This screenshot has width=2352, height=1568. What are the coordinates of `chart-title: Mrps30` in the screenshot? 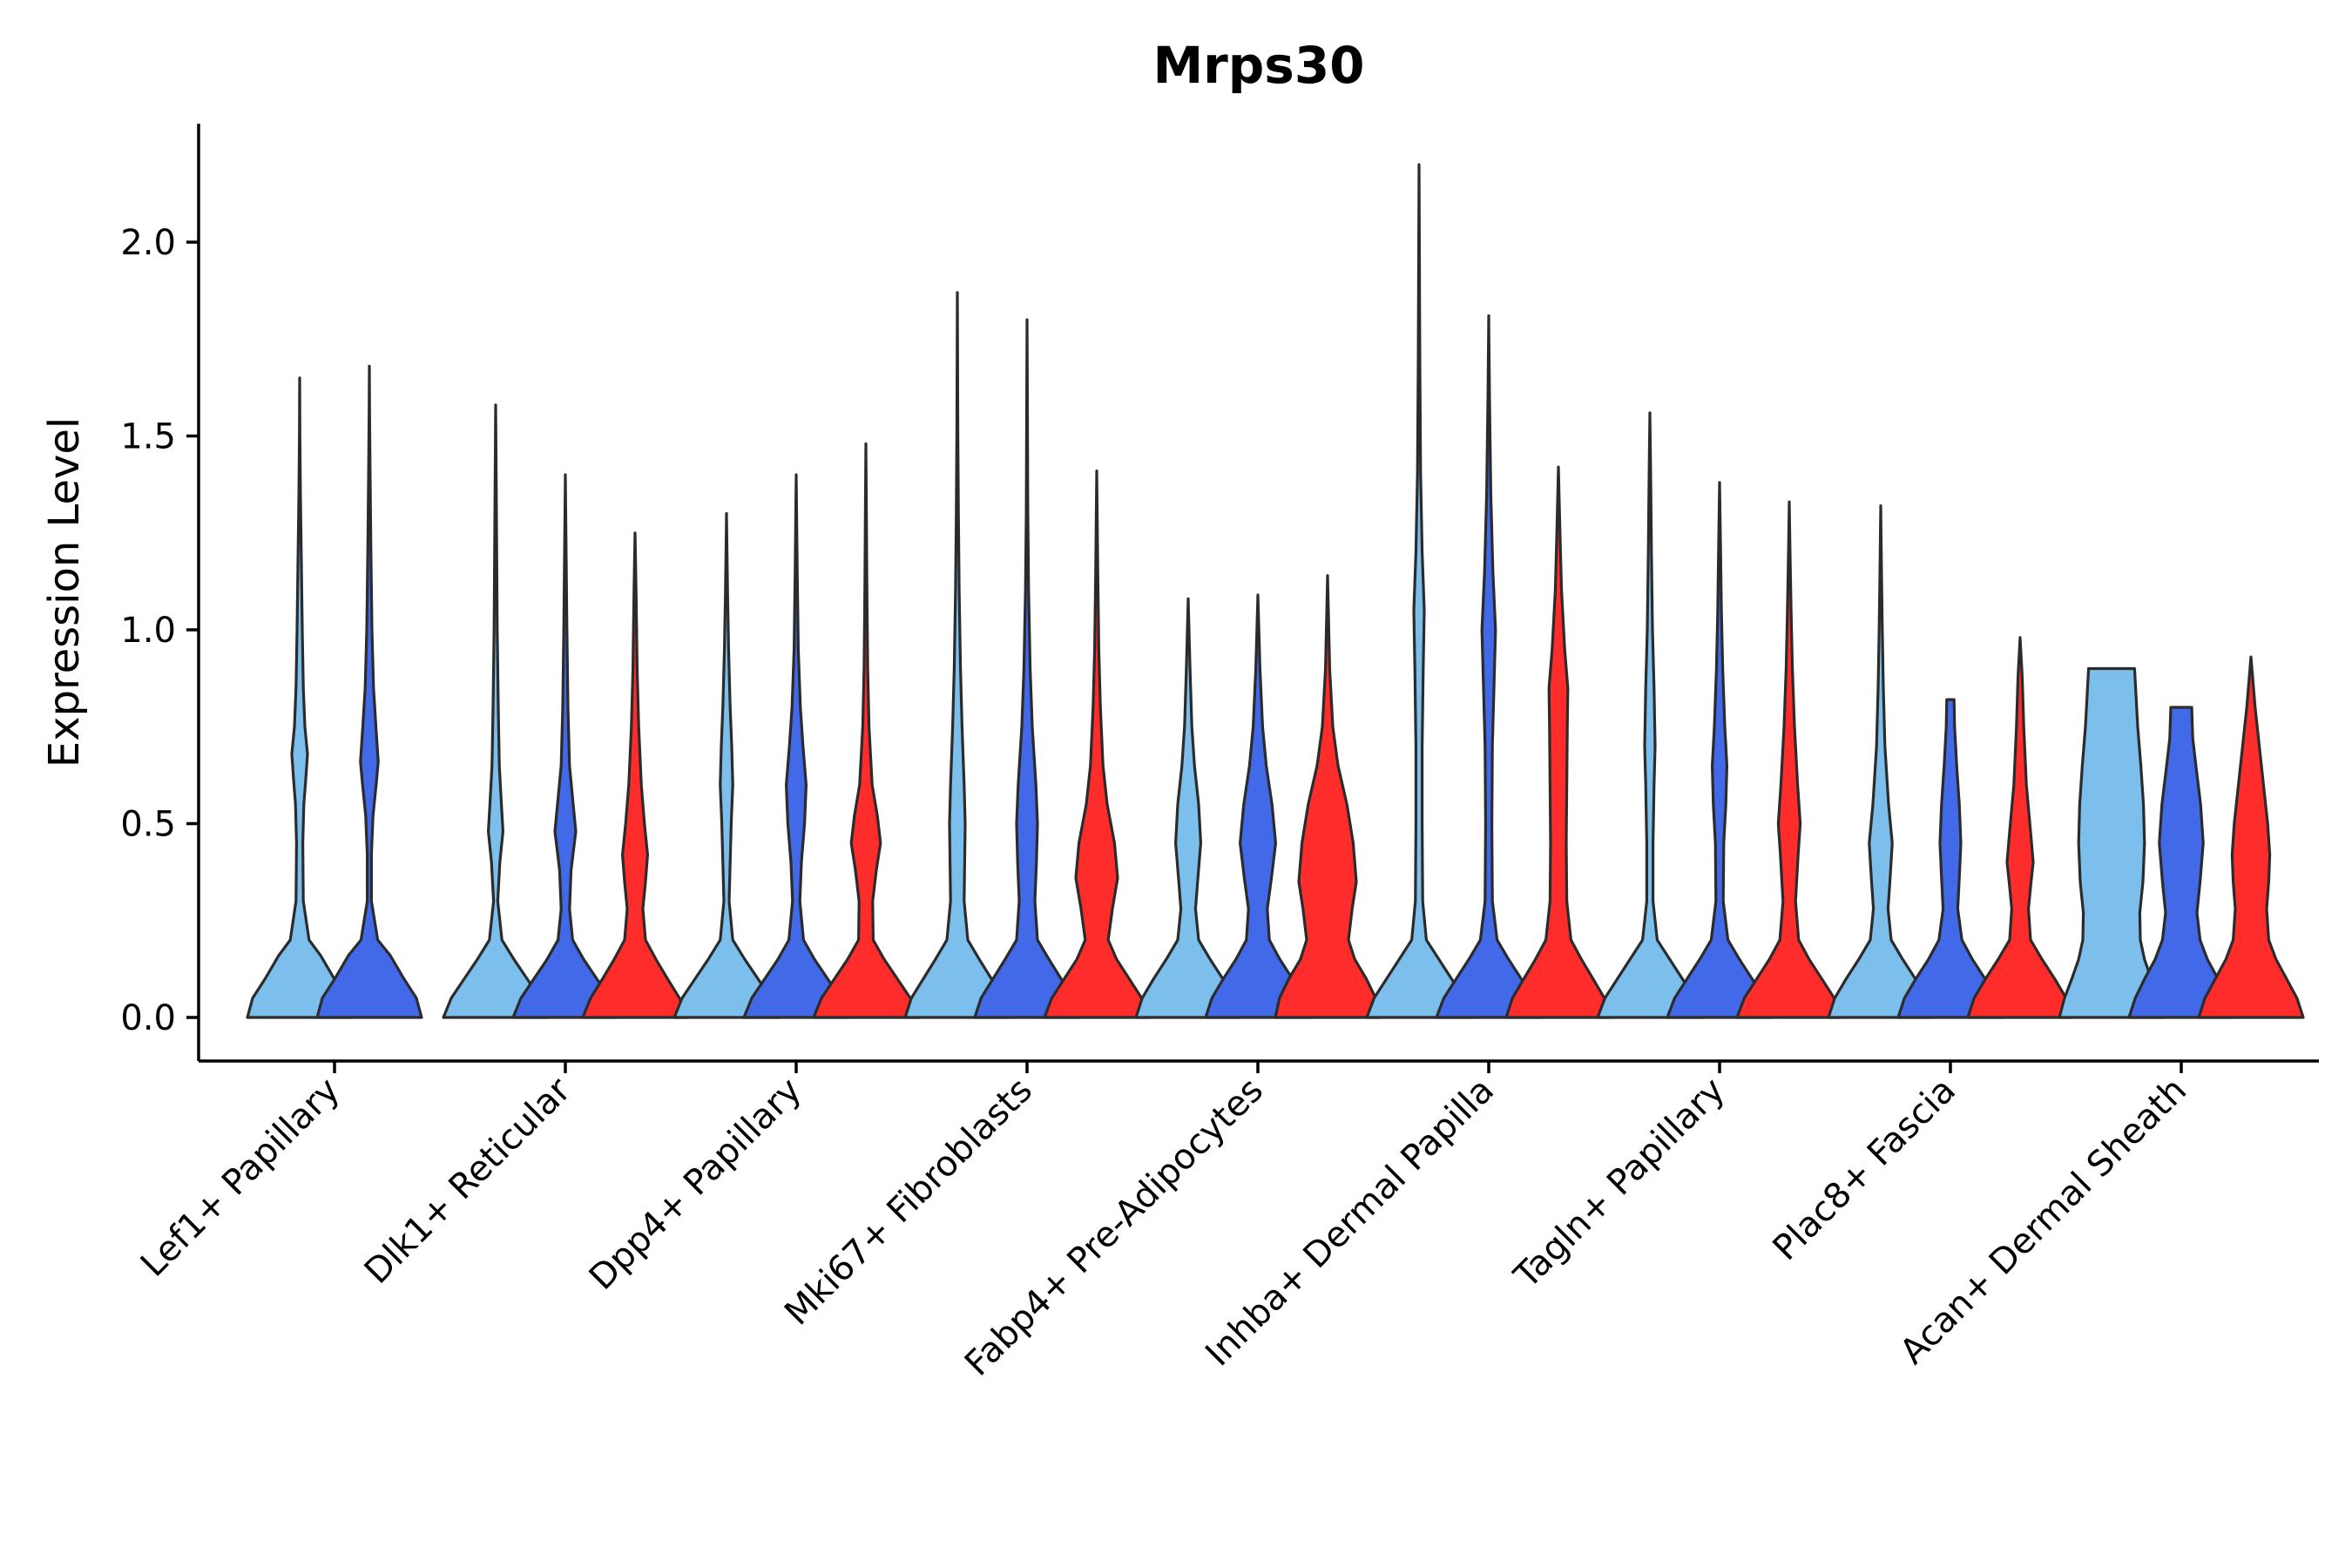 It's located at (1258, 66).